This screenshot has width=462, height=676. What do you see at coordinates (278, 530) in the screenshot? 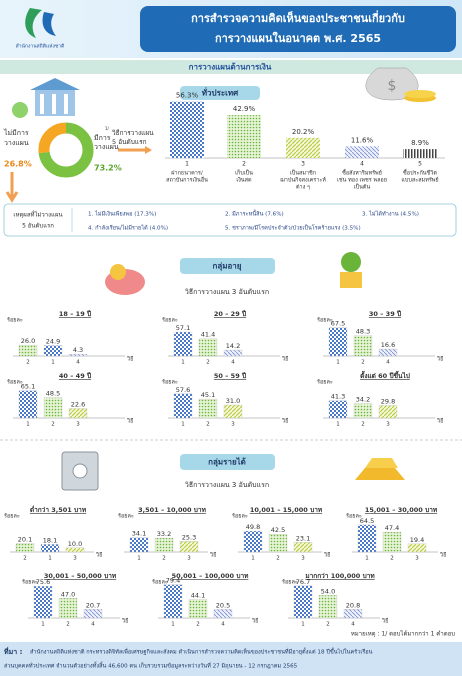
I see `value-label: 42.5` at bounding box center [278, 530].